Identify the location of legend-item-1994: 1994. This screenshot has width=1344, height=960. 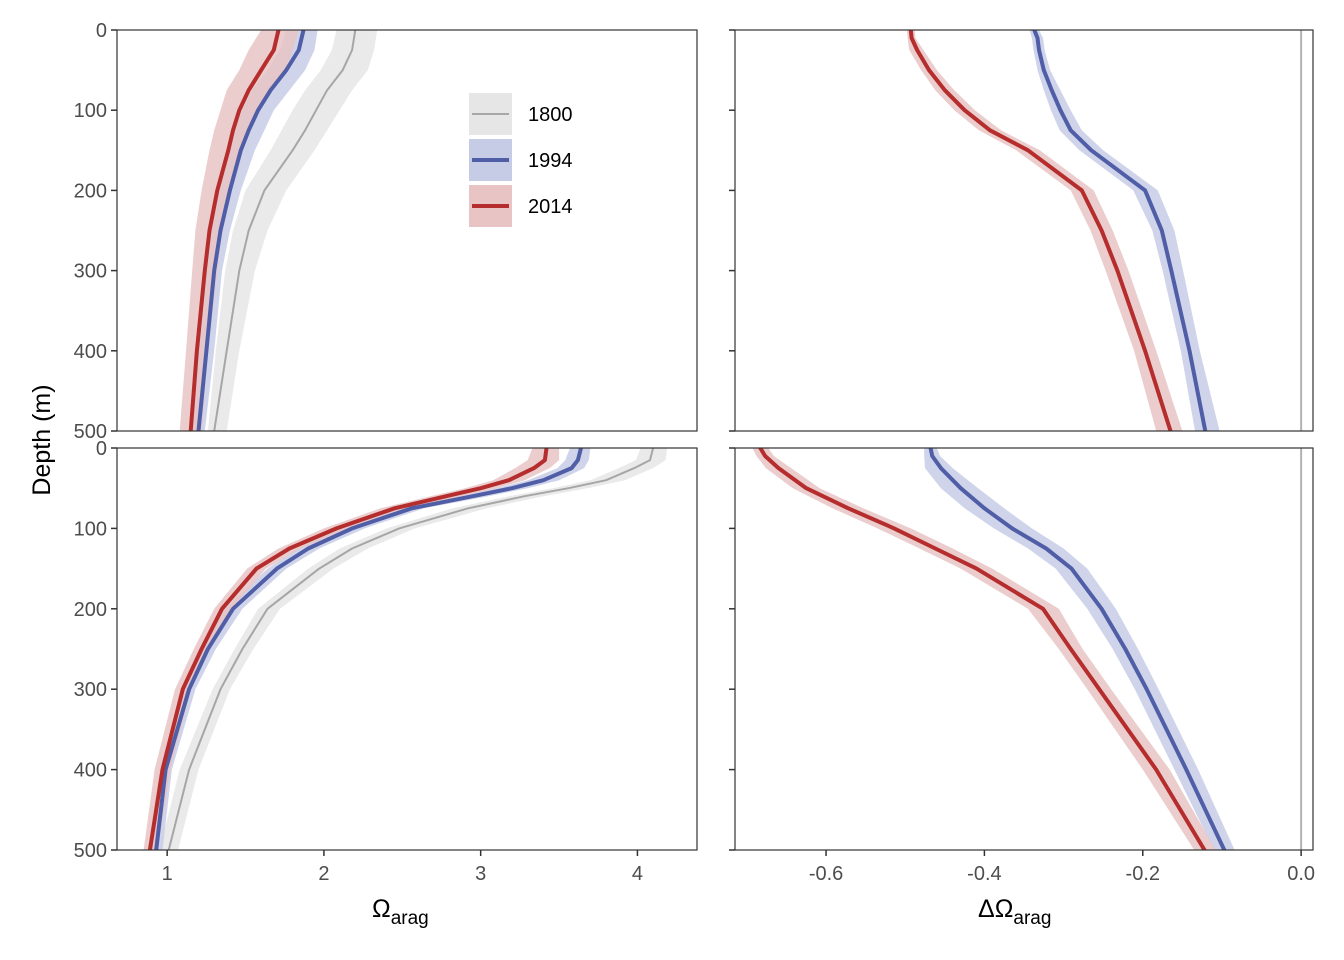
(521, 160).